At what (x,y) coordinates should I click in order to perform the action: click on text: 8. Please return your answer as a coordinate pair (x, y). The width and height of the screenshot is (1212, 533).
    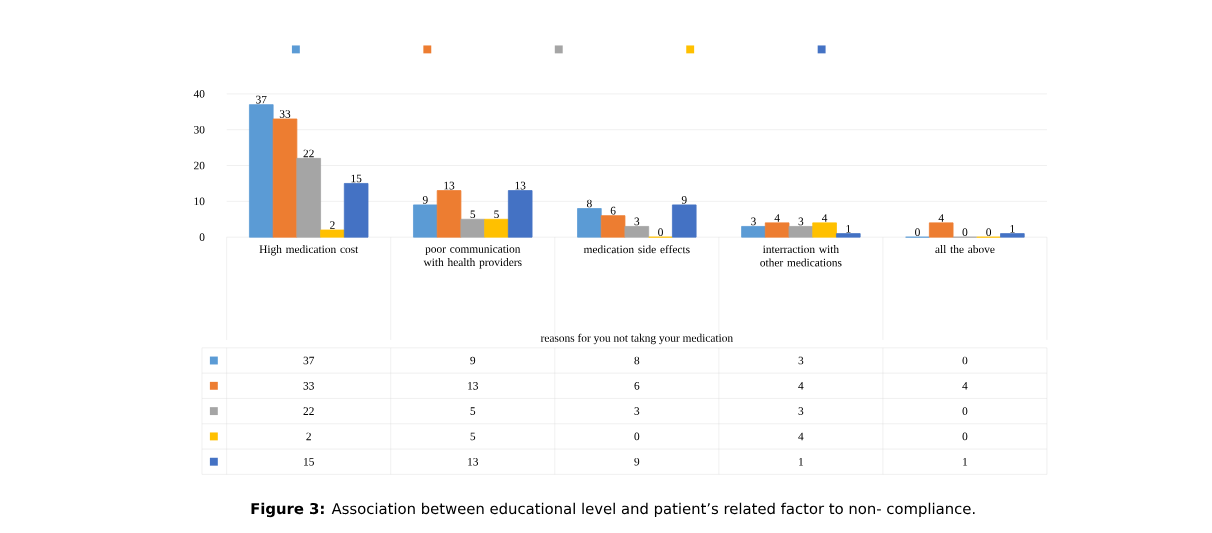
    Looking at the image, I should click on (589, 203).